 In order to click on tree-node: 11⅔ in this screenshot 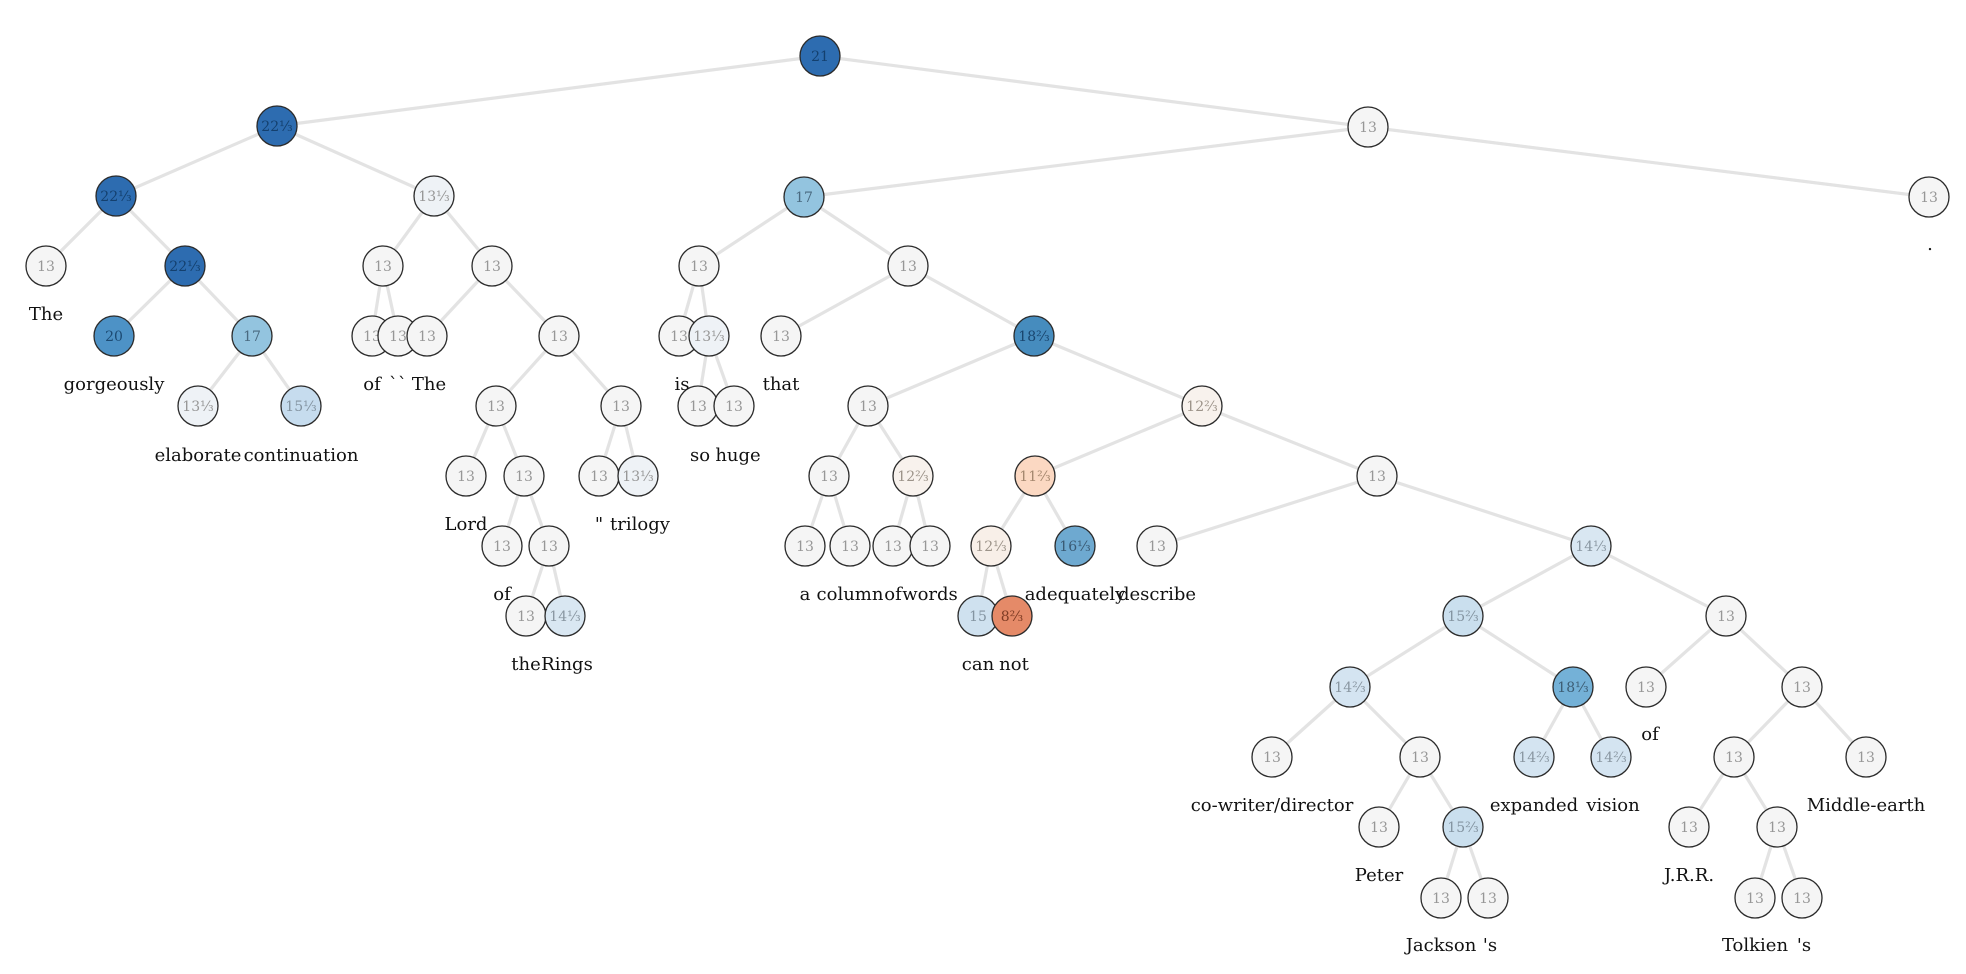, I will do `click(1035, 476)`.